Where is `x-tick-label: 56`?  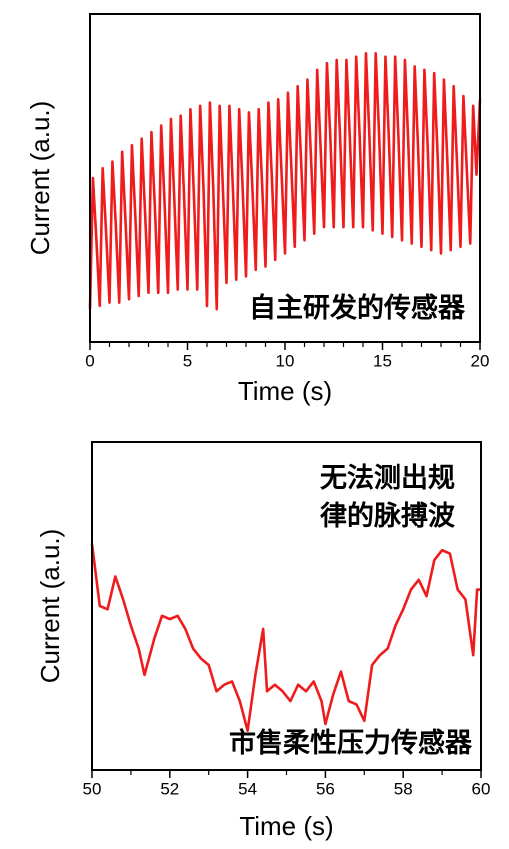
x-tick-label: 56 is located at coordinates (325, 788).